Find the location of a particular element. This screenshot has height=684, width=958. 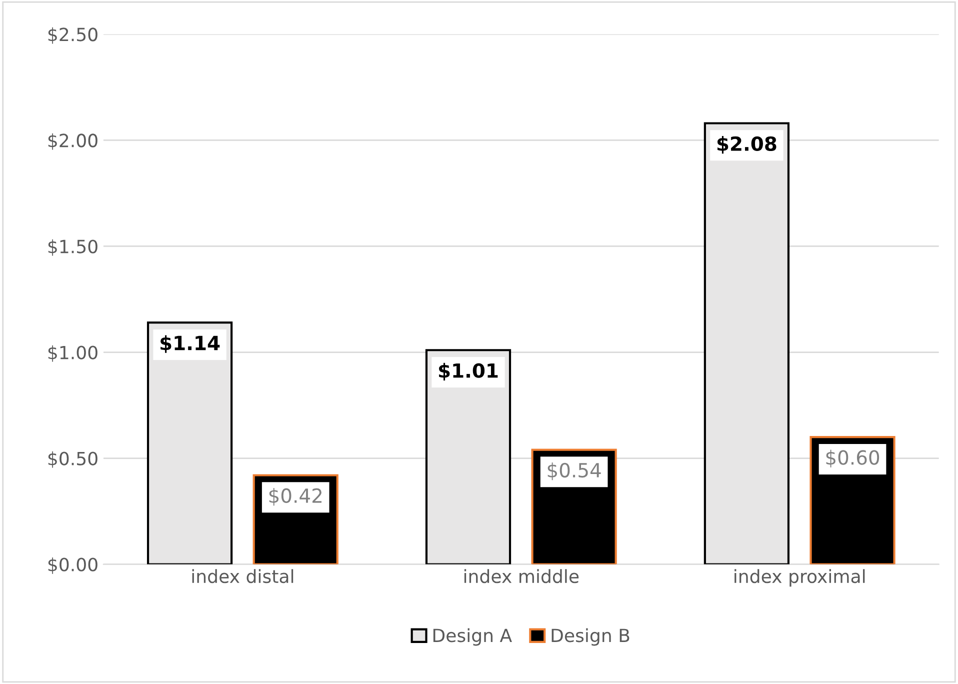

y-tick-label: $1.00 is located at coordinates (73, 353).